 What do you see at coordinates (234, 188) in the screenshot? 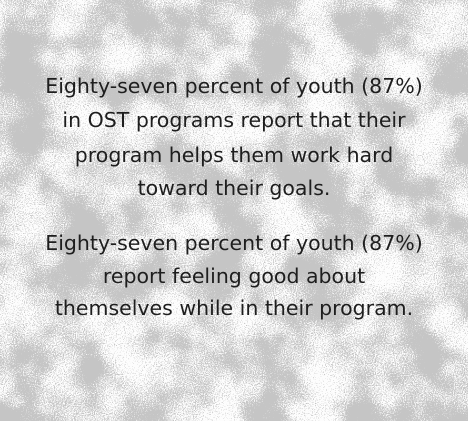
I see `paragraph-line: toward their goals.` at bounding box center [234, 188].